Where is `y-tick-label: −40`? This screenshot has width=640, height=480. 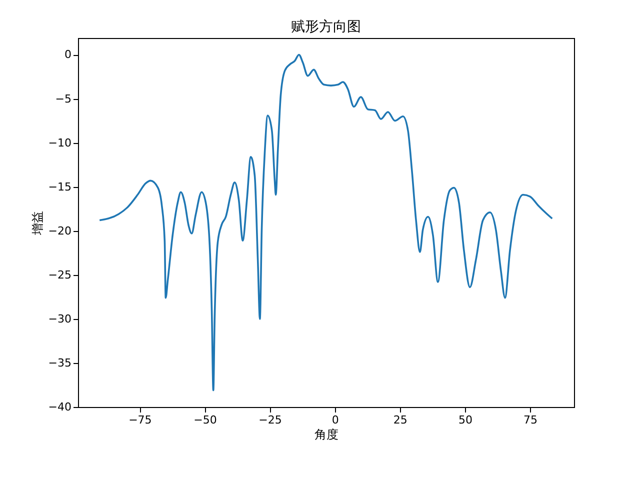
y-tick-label: −40 is located at coordinates (60, 407).